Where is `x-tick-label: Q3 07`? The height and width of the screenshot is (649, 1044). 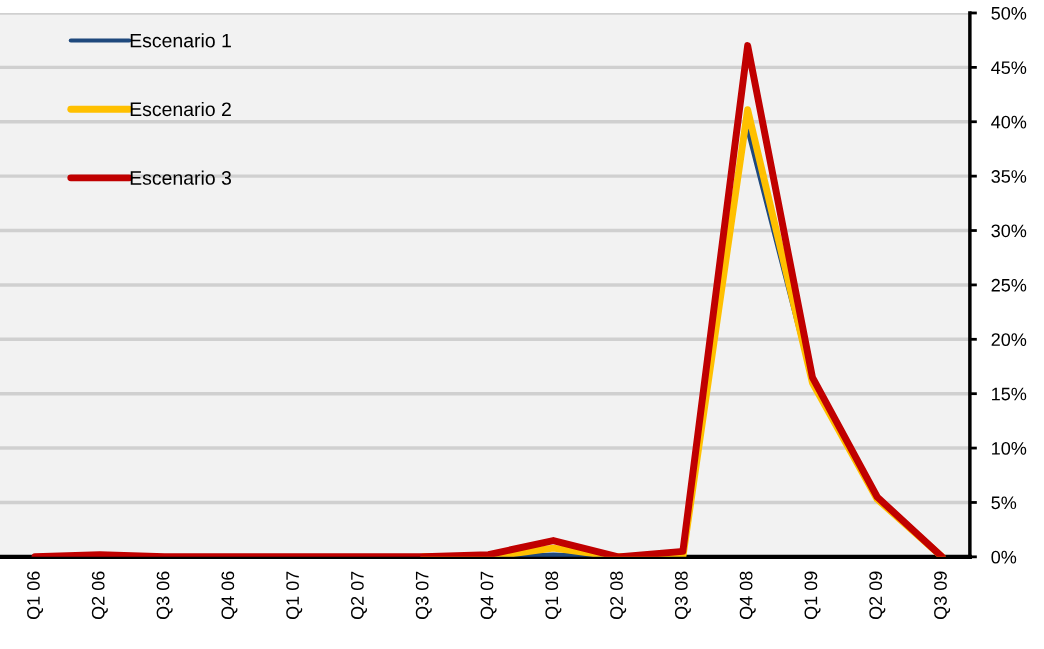 x-tick-label: Q3 07 is located at coordinates (423, 595).